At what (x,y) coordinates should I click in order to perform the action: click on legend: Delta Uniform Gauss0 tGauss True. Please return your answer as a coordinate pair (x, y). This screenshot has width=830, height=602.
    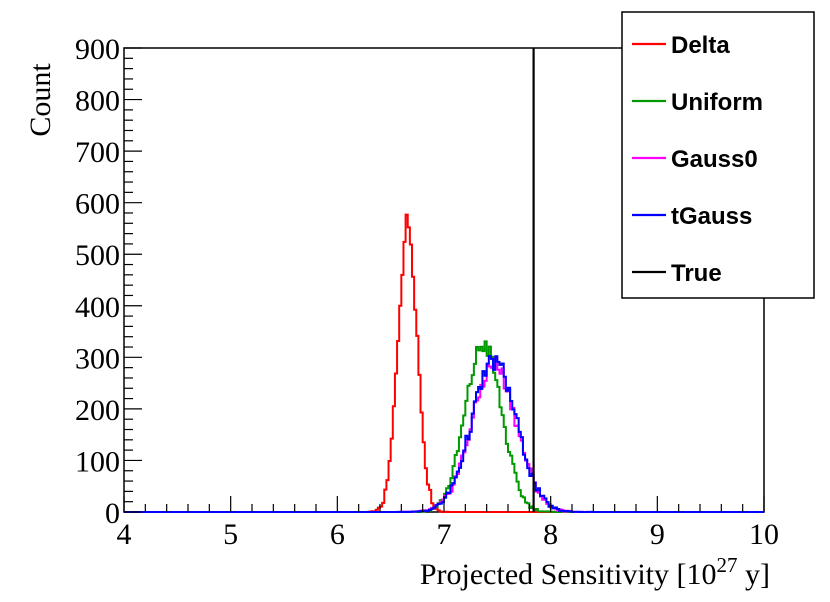
    Looking at the image, I should click on (718, 155).